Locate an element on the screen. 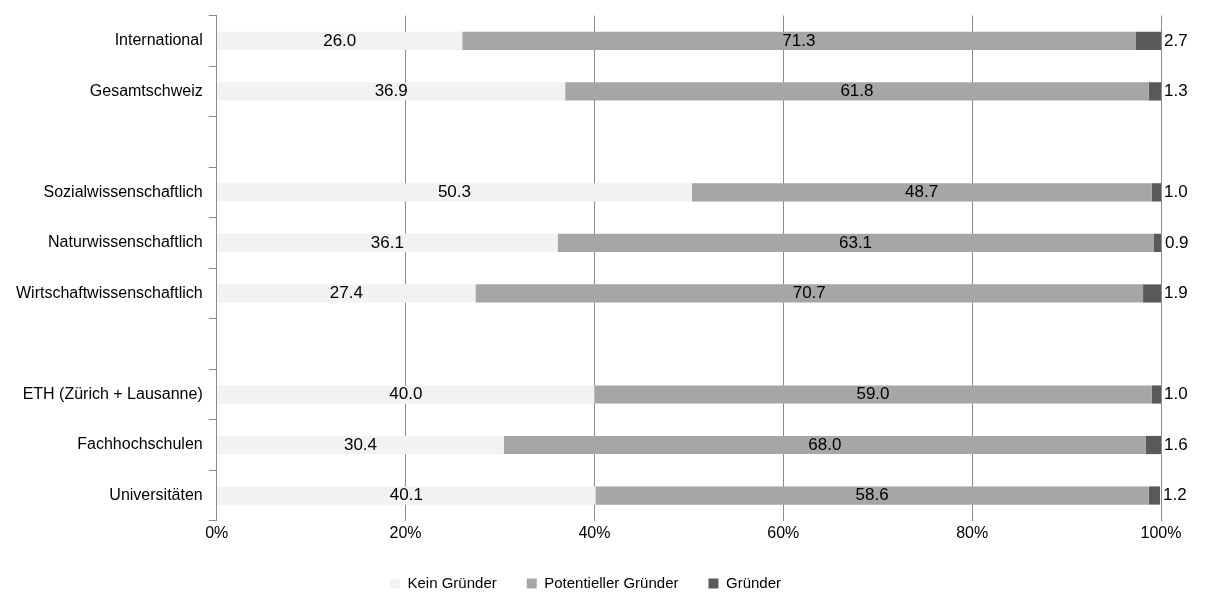 The height and width of the screenshot is (606, 1206). data-label: 1.9 is located at coordinates (1176, 293).